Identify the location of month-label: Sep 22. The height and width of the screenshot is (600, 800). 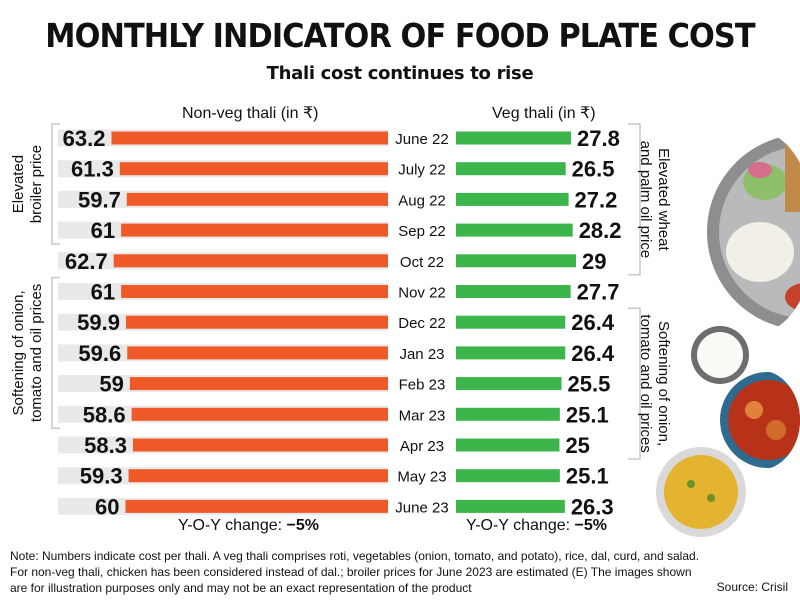
(422, 231).